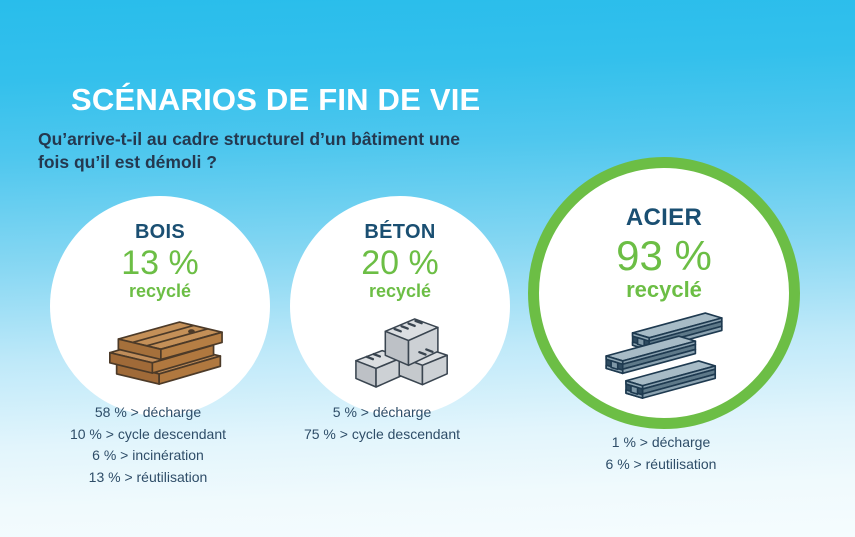  Describe the element at coordinates (148, 455) in the screenshot. I see `breakdown-line: 6 % > incinération` at that location.